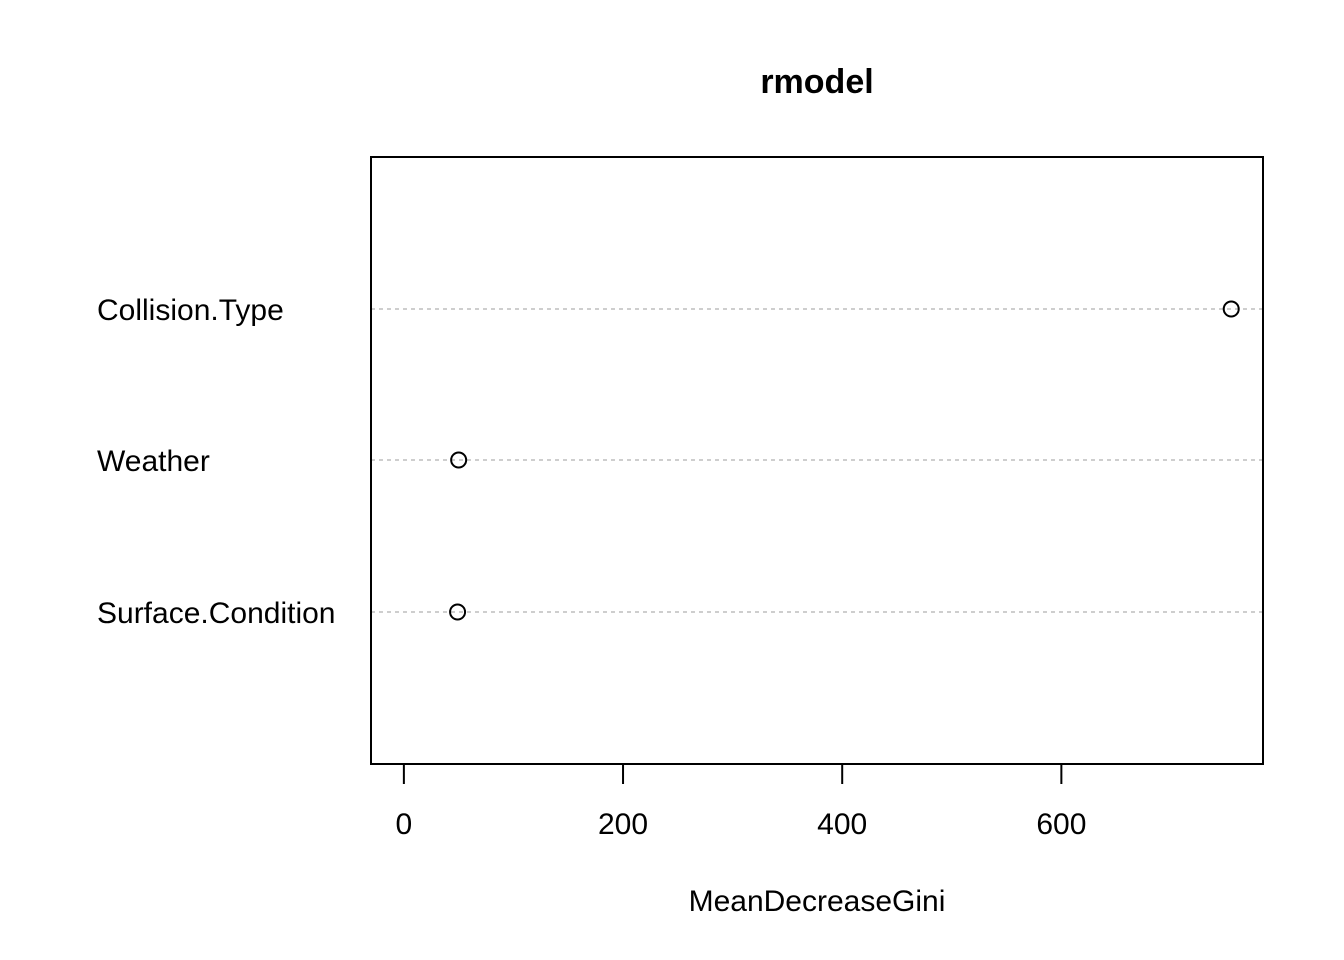 The image size is (1344, 960). What do you see at coordinates (817, 901) in the screenshot?
I see `x-axis-label: MeanDecreaseGini` at bounding box center [817, 901].